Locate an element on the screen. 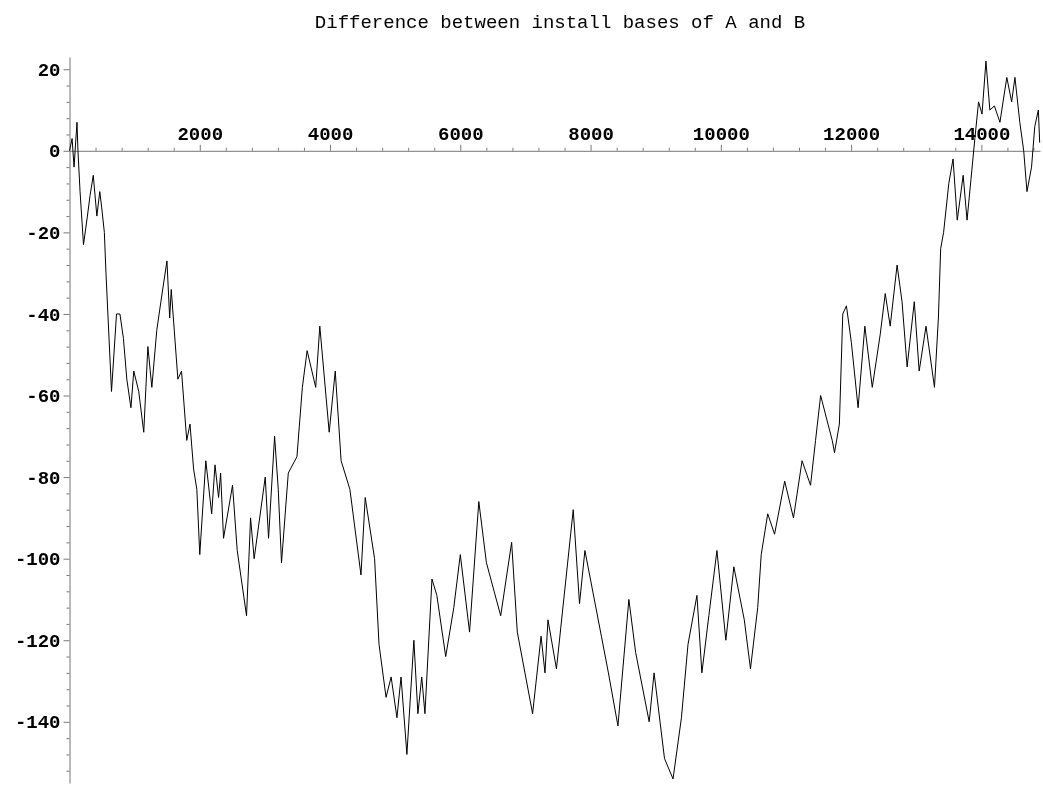  y-tick-label: -100 is located at coordinates (37, 560).